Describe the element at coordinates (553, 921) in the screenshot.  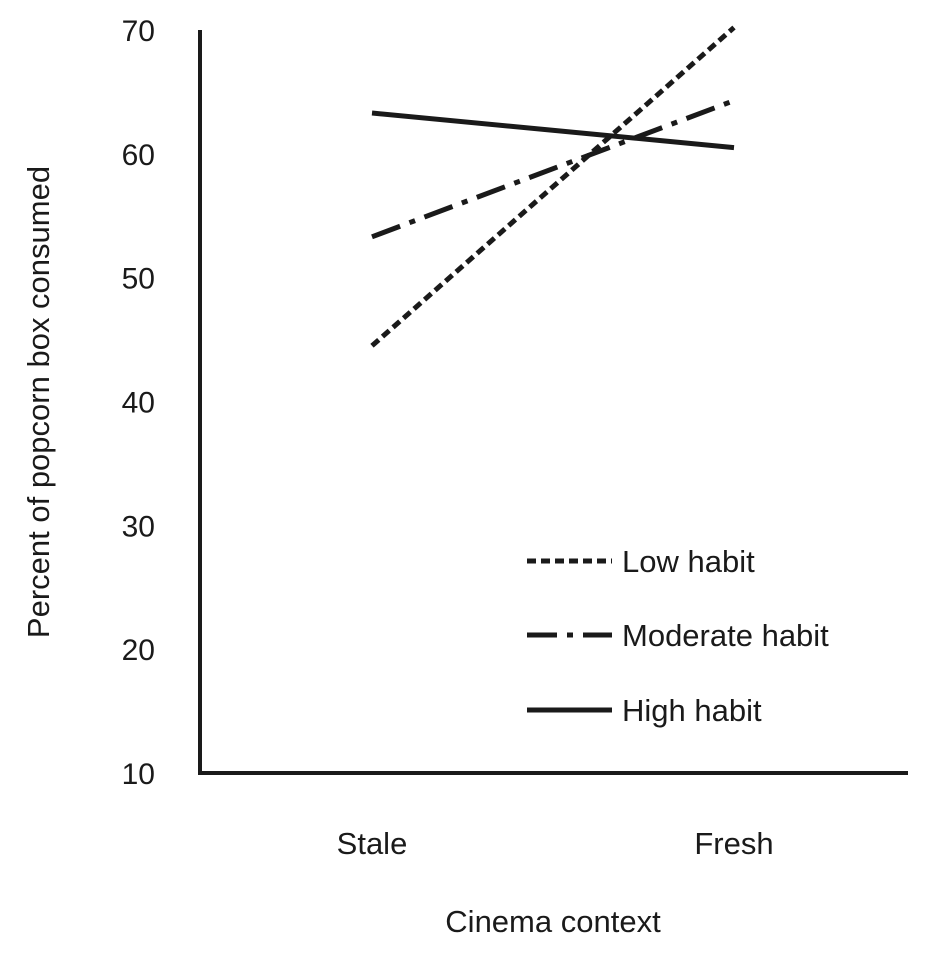
I see `x-axis-title: Cinema context` at that location.